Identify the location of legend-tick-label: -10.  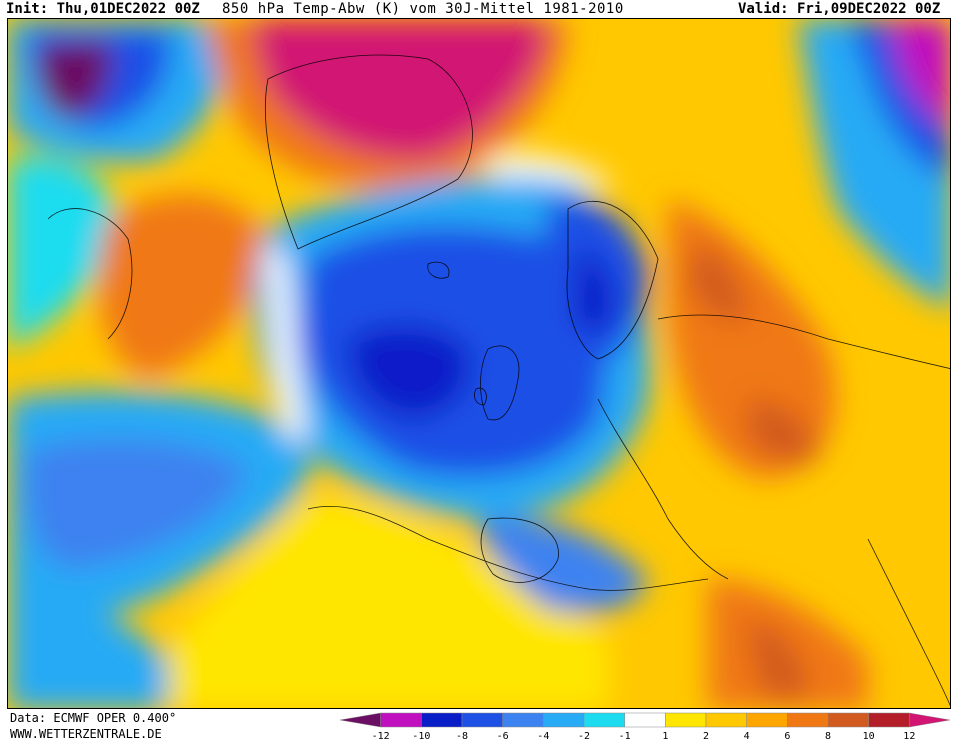
(421, 736).